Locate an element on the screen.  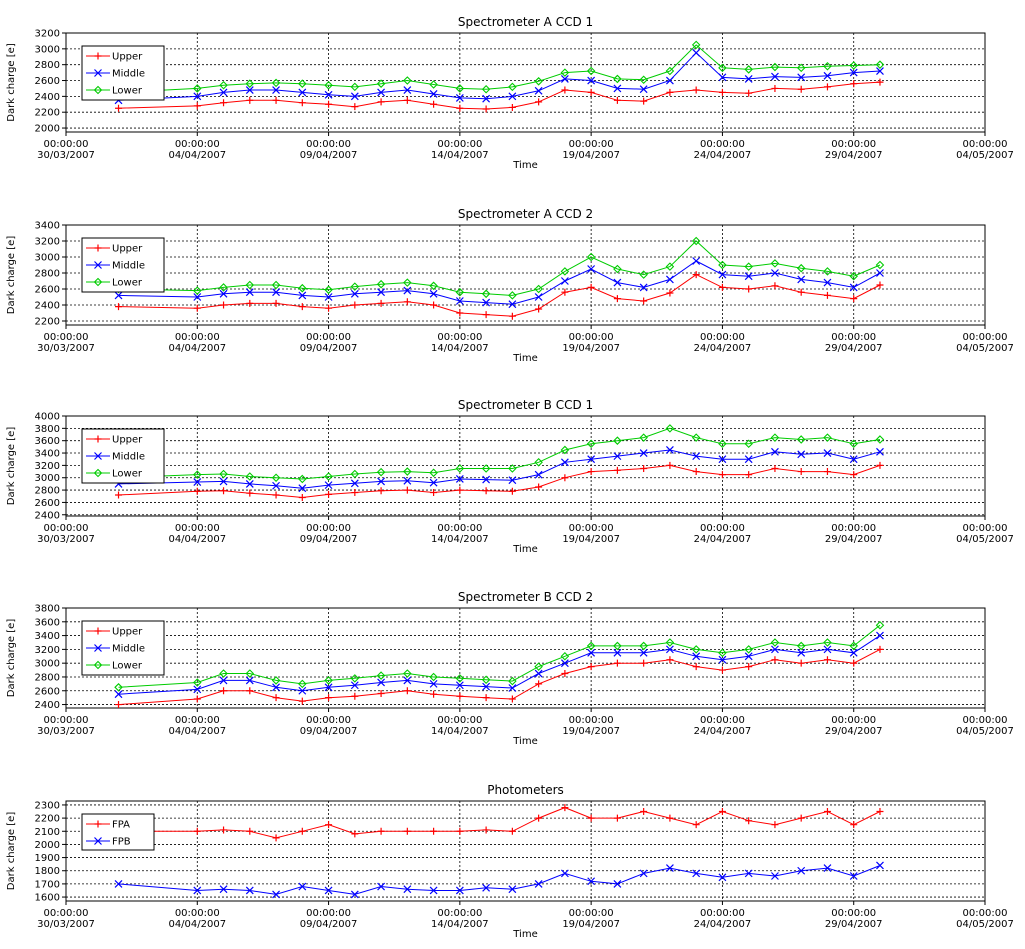
x-axis-label: Time is located at coordinates (524, 358).